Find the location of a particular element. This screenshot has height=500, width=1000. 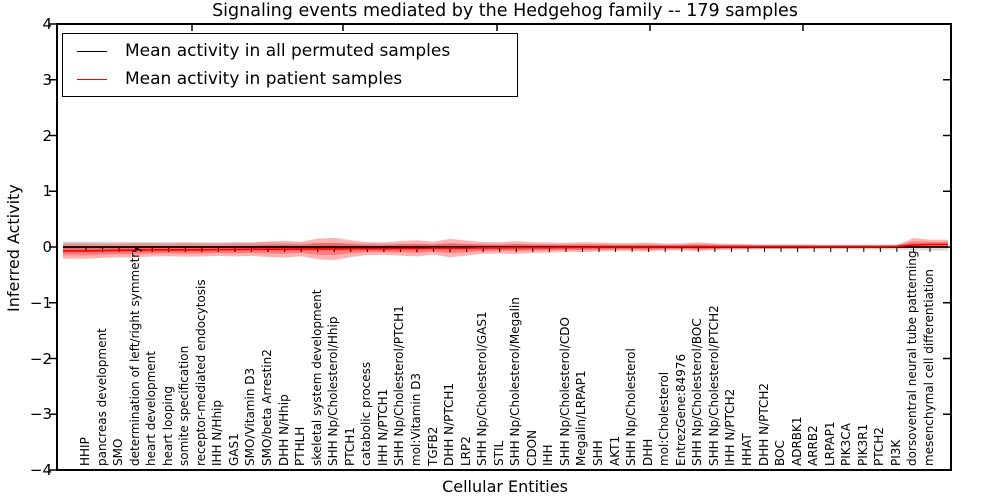

y-tick-label: −2 is located at coordinates (40, 358).